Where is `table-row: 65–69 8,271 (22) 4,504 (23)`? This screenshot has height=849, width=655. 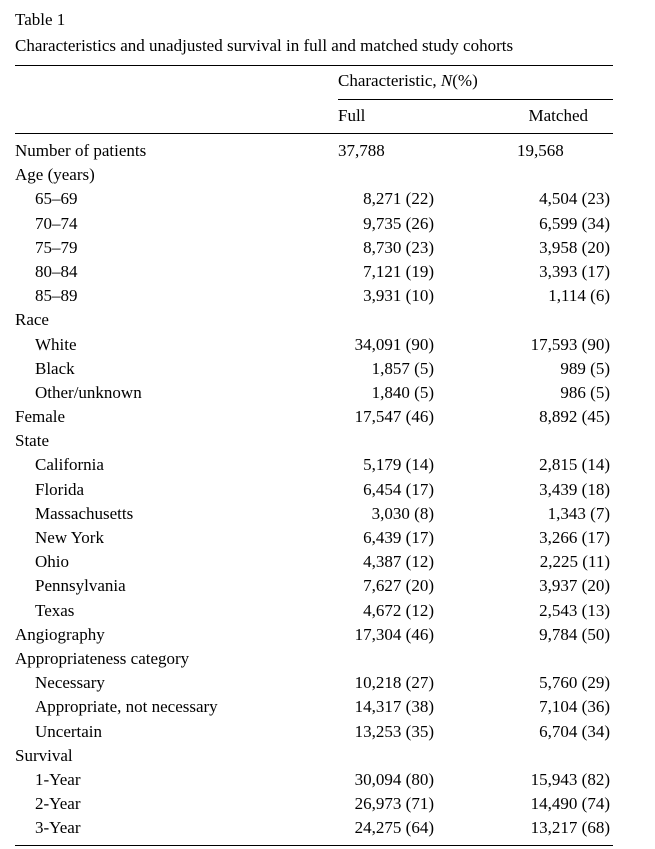
table-row: 65–69 8,271 (22) 4,504 (23) is located at coordinates (327, 201).